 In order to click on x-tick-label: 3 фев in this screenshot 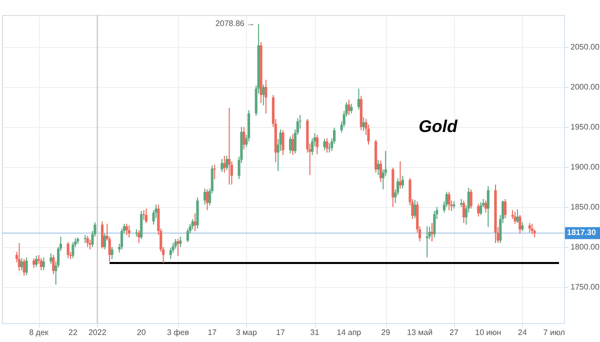, I will do `click(177, 332)`.